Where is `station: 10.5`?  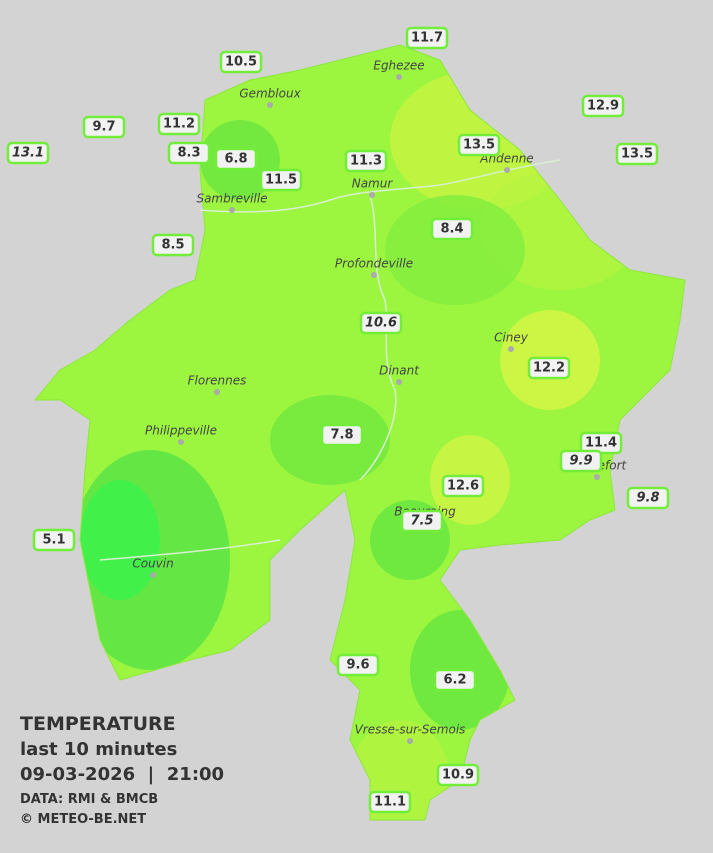 station: 10.5 is located at coordinates (241, 62).